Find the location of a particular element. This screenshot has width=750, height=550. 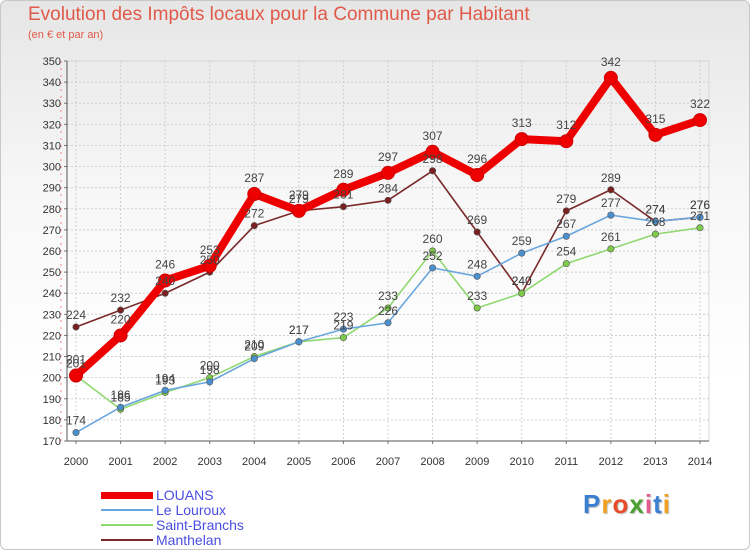

chart-subtitle: (en € et par an) is located at coordinates (66, 35).